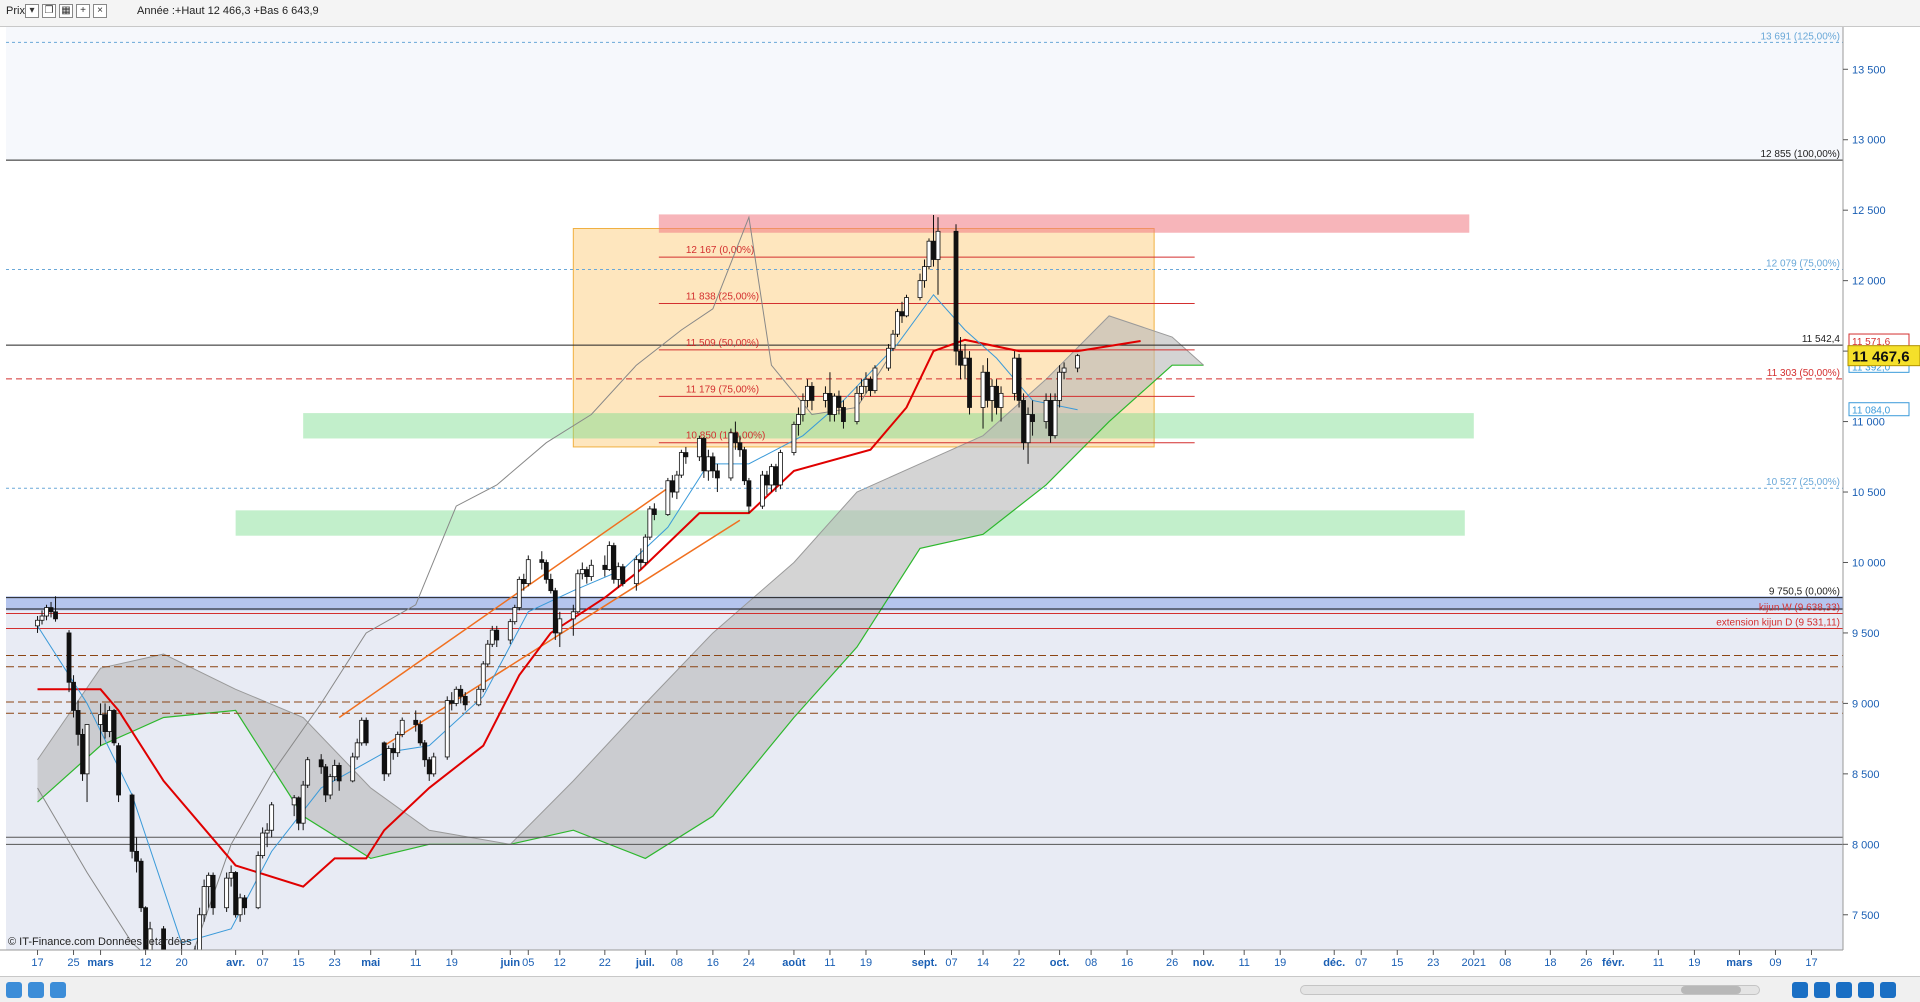 The image size is (1920, 1002). I want to click on x-tick-label: mai, so click(370, 963).